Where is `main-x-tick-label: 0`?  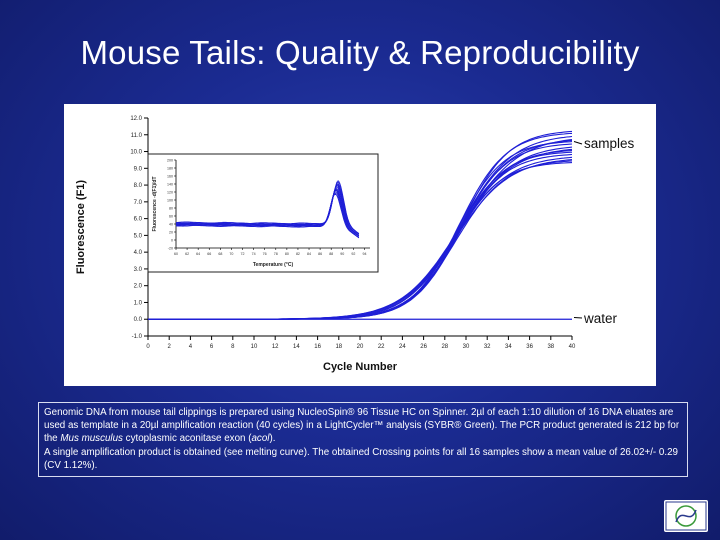 main-x-tick-label: 0 is located at coordinates (148, 347).